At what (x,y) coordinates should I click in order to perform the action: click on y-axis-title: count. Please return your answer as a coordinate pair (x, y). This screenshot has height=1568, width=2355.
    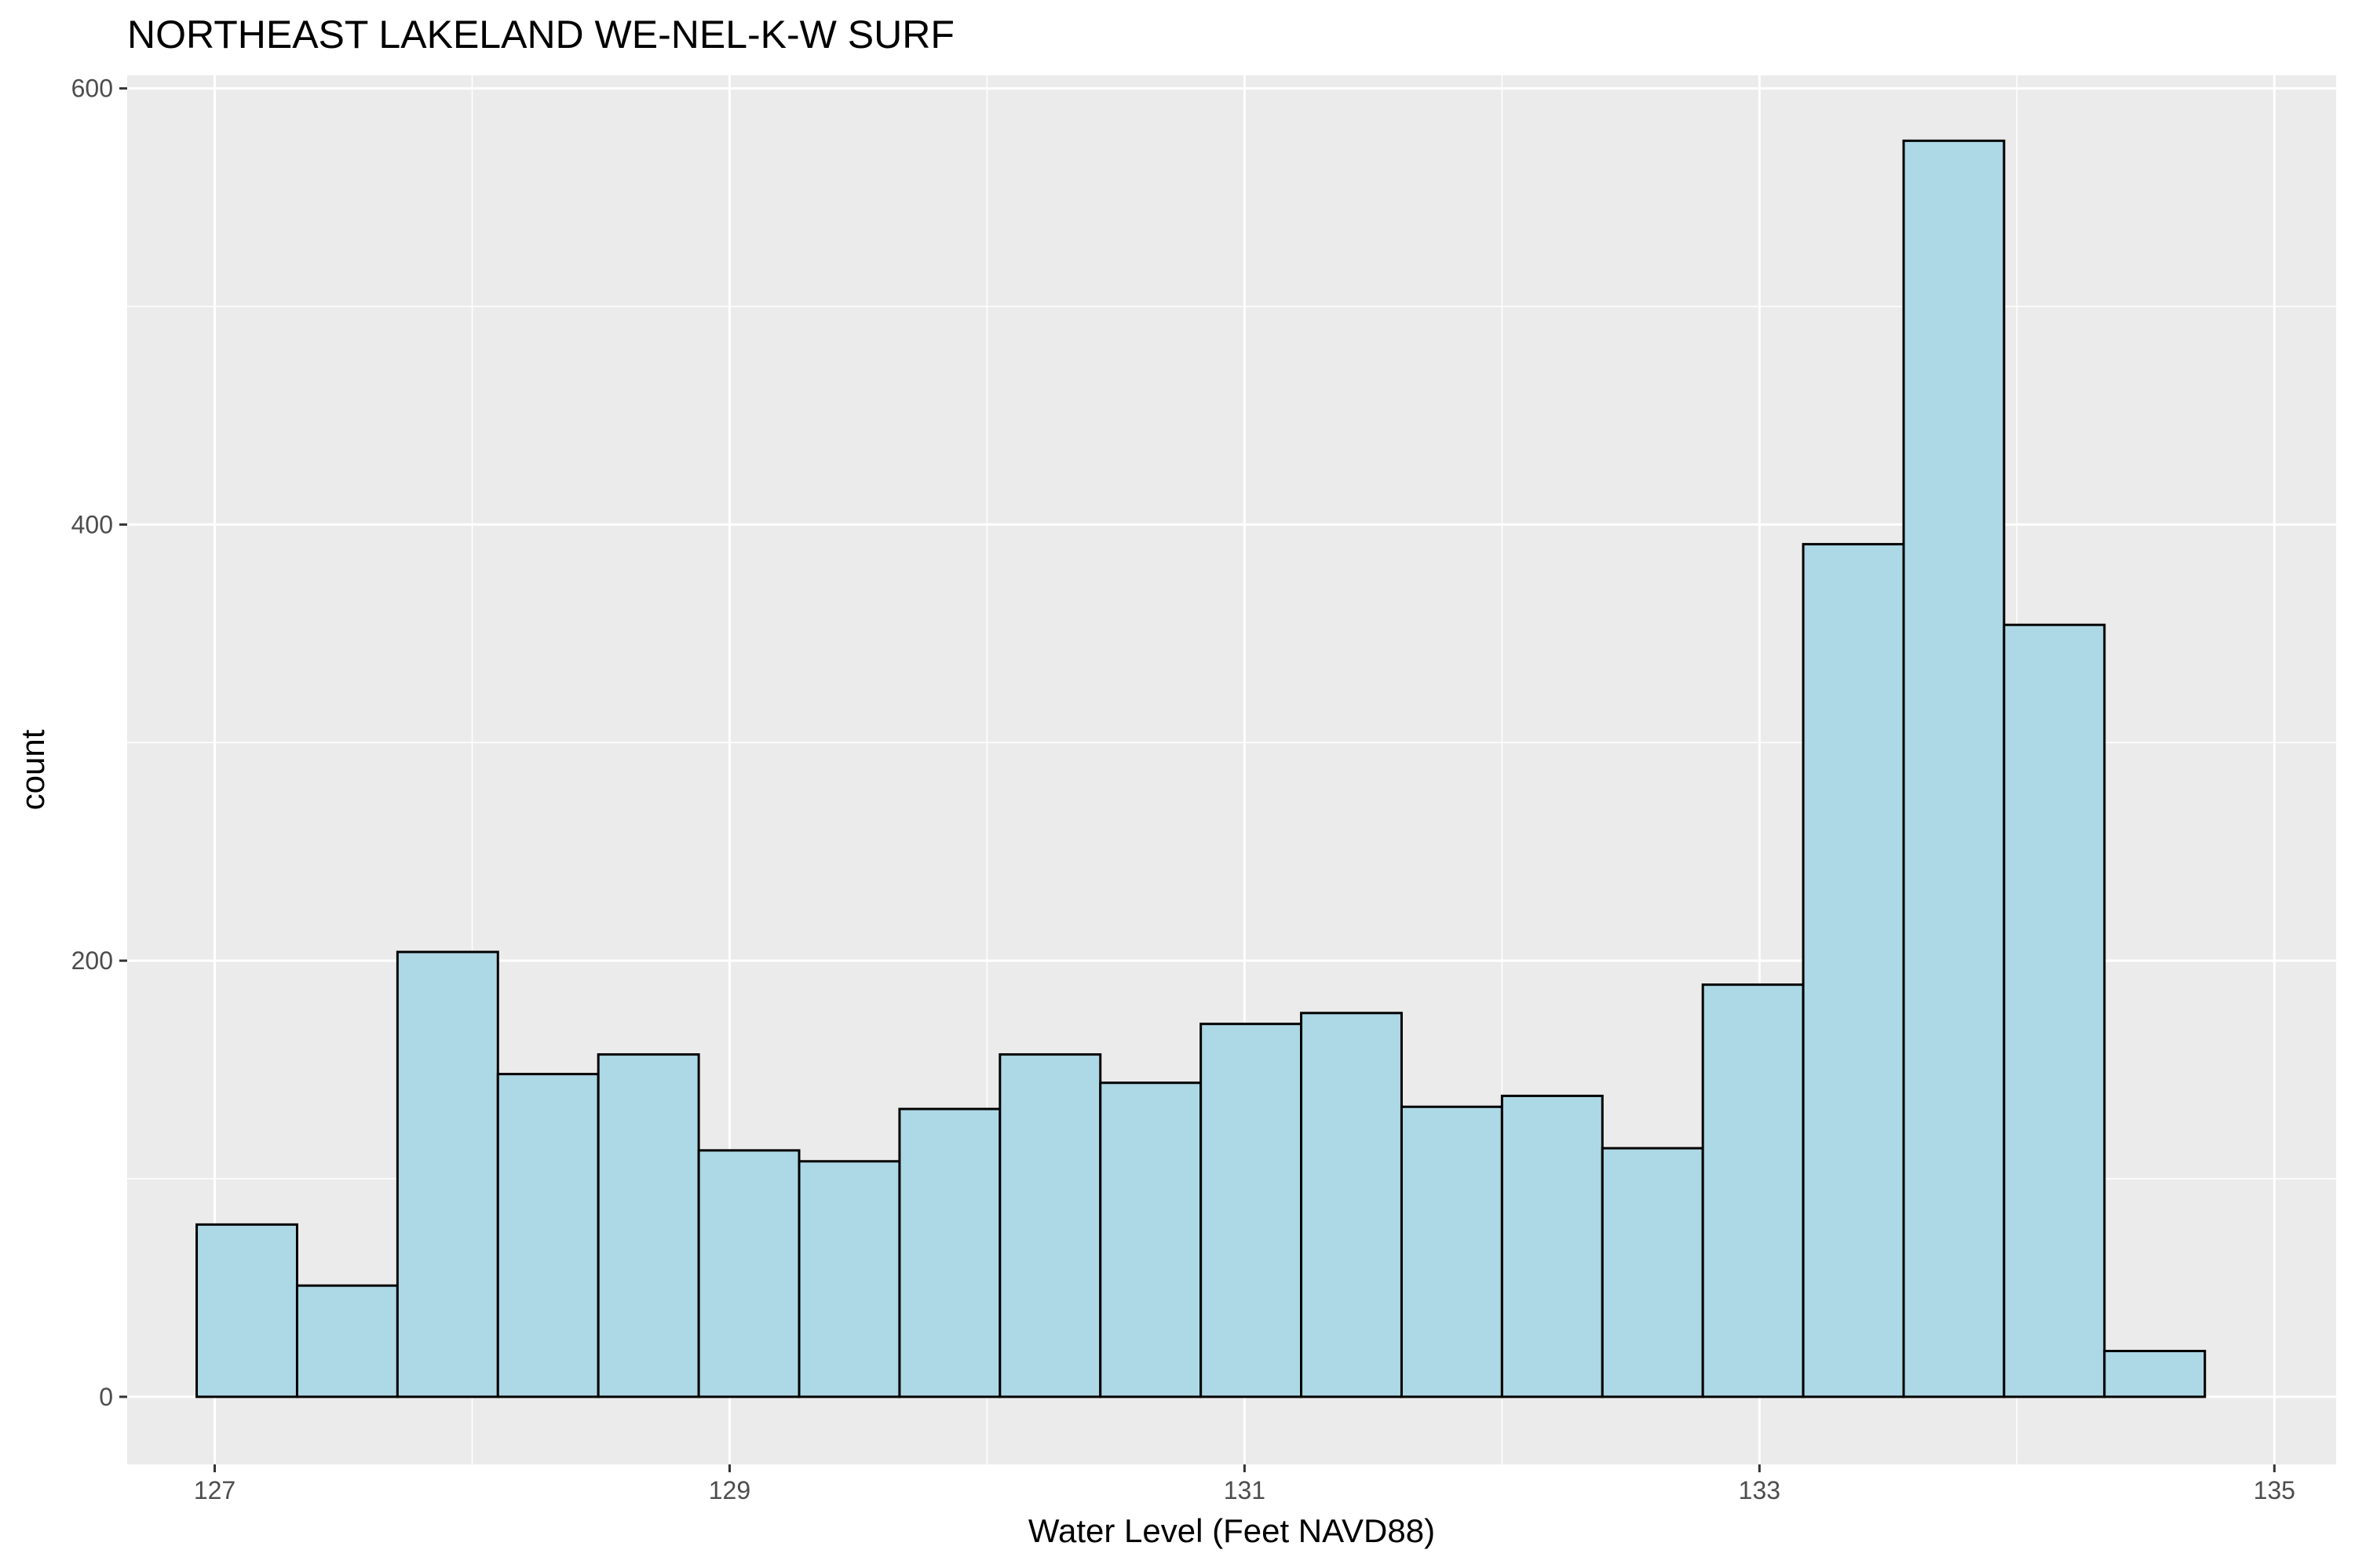
    Looking at the image, I should click on (32, 769).